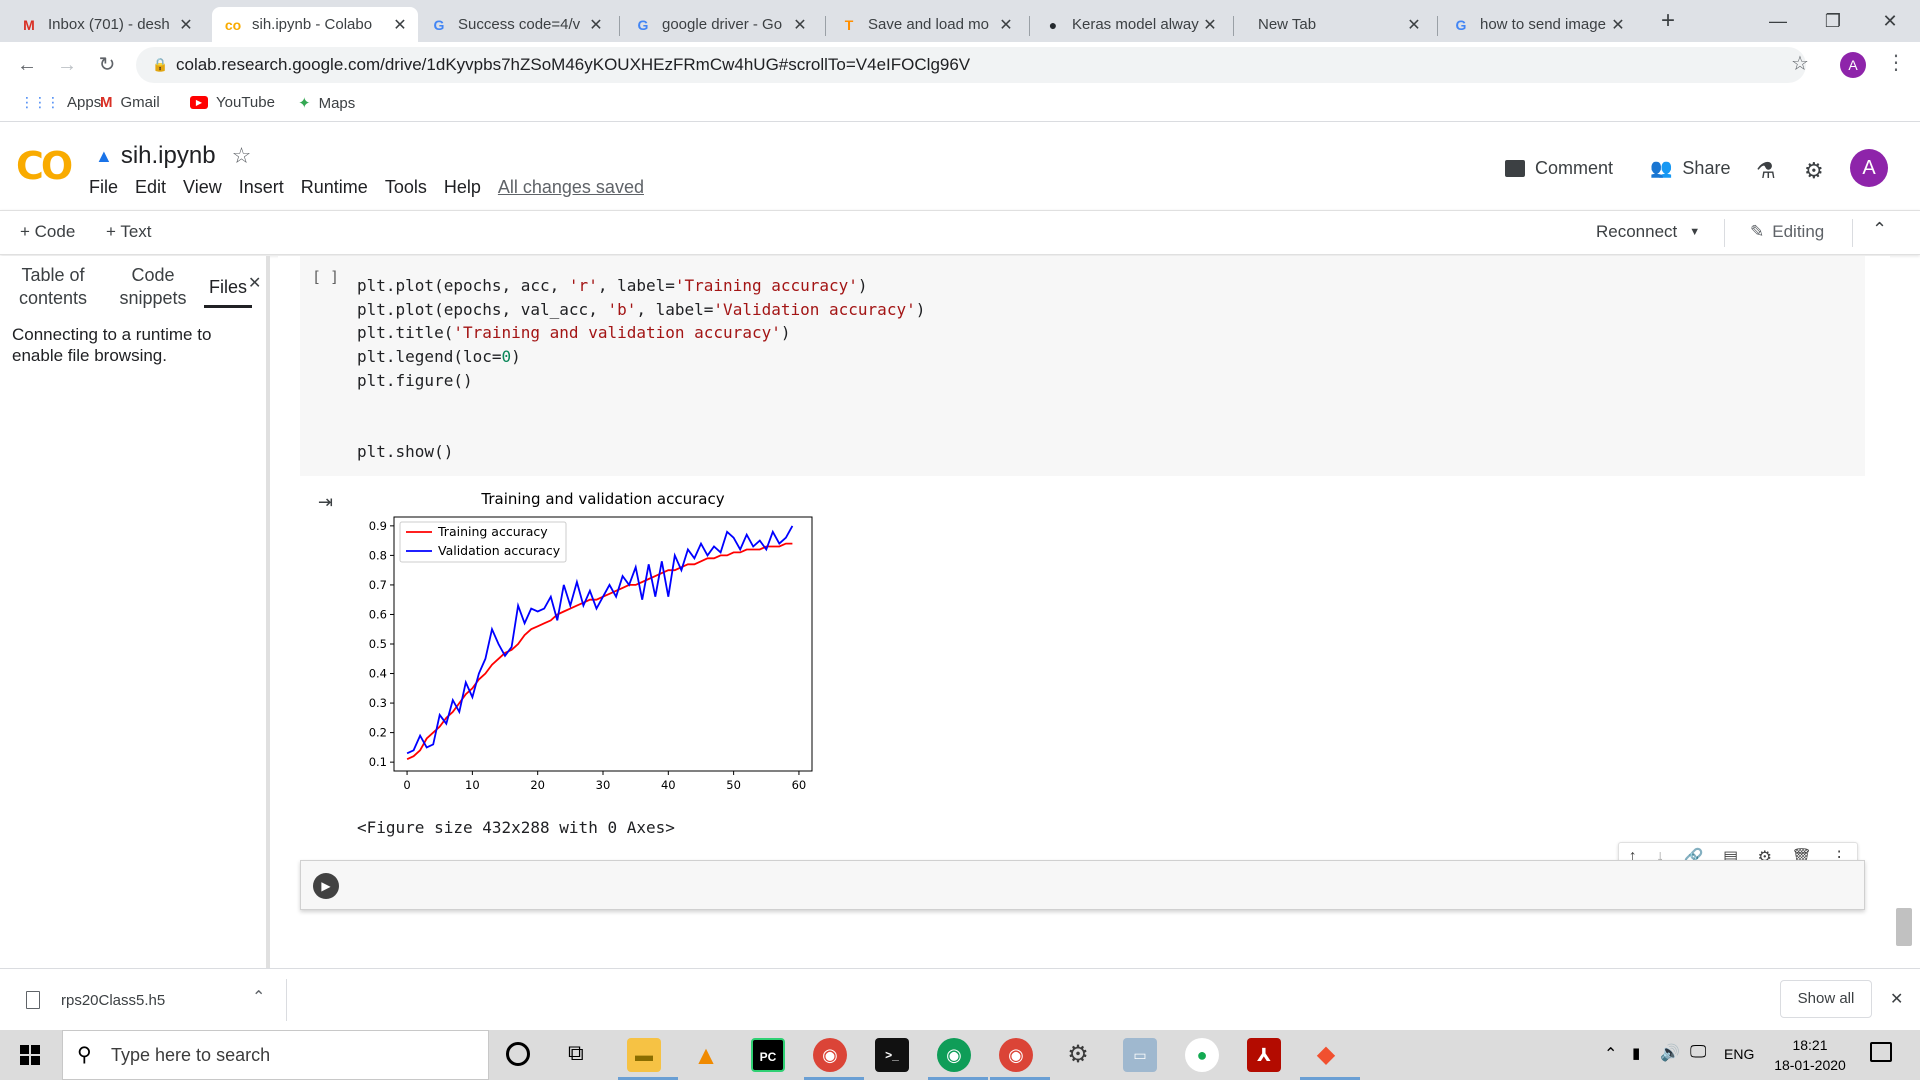 The height and width of the screenshot is (1080, 1920). I want to click on comment-button: Comment, so click(1559, 168).